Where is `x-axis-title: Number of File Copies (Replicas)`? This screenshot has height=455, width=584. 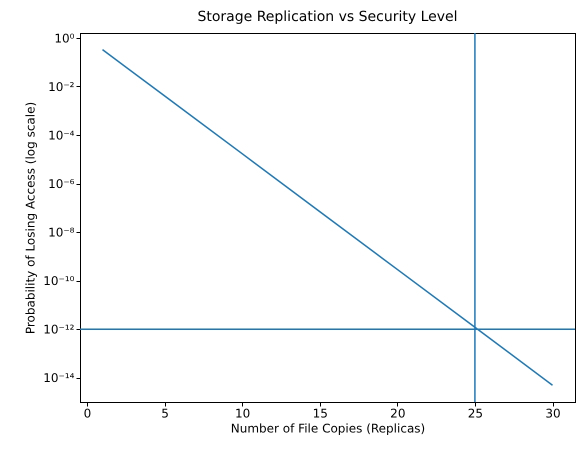
x-axis-title: Number of File Copies (Replicas) is located at coordinates (328, 429).